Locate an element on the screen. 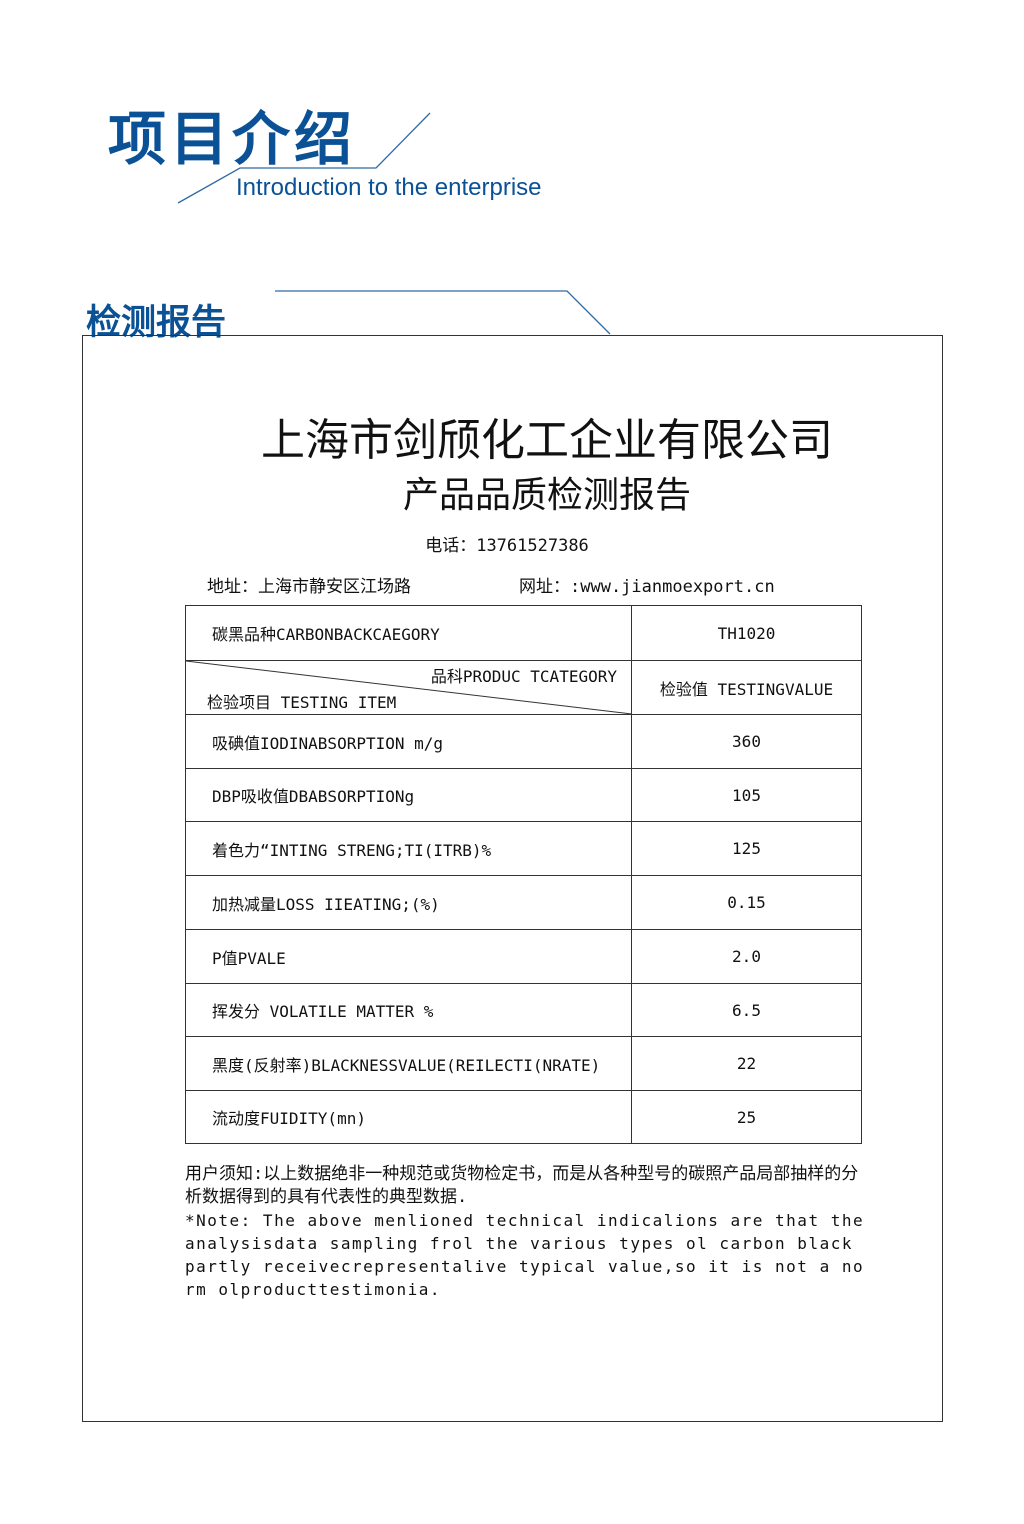  test-value: 360 is located at coordinates (746, 741).